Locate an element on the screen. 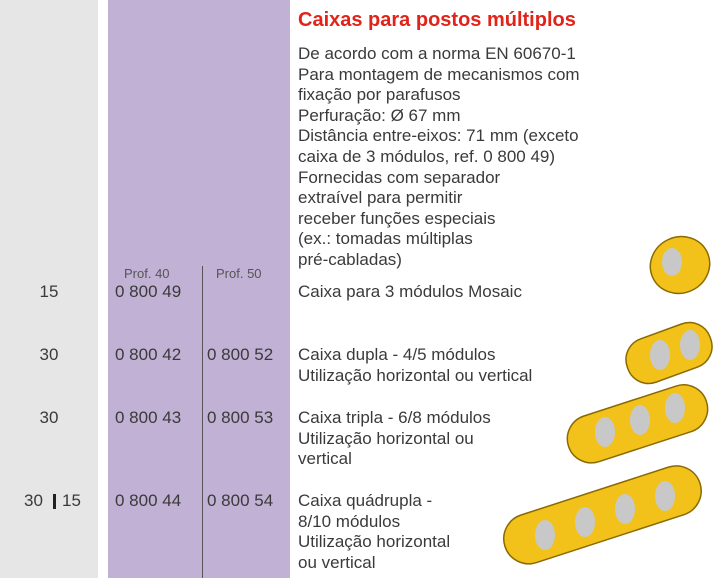 The height and width of the screenshot is (578, 722). item-text: Utilização horizontal ou vertical is located at coordinates (415, 375).